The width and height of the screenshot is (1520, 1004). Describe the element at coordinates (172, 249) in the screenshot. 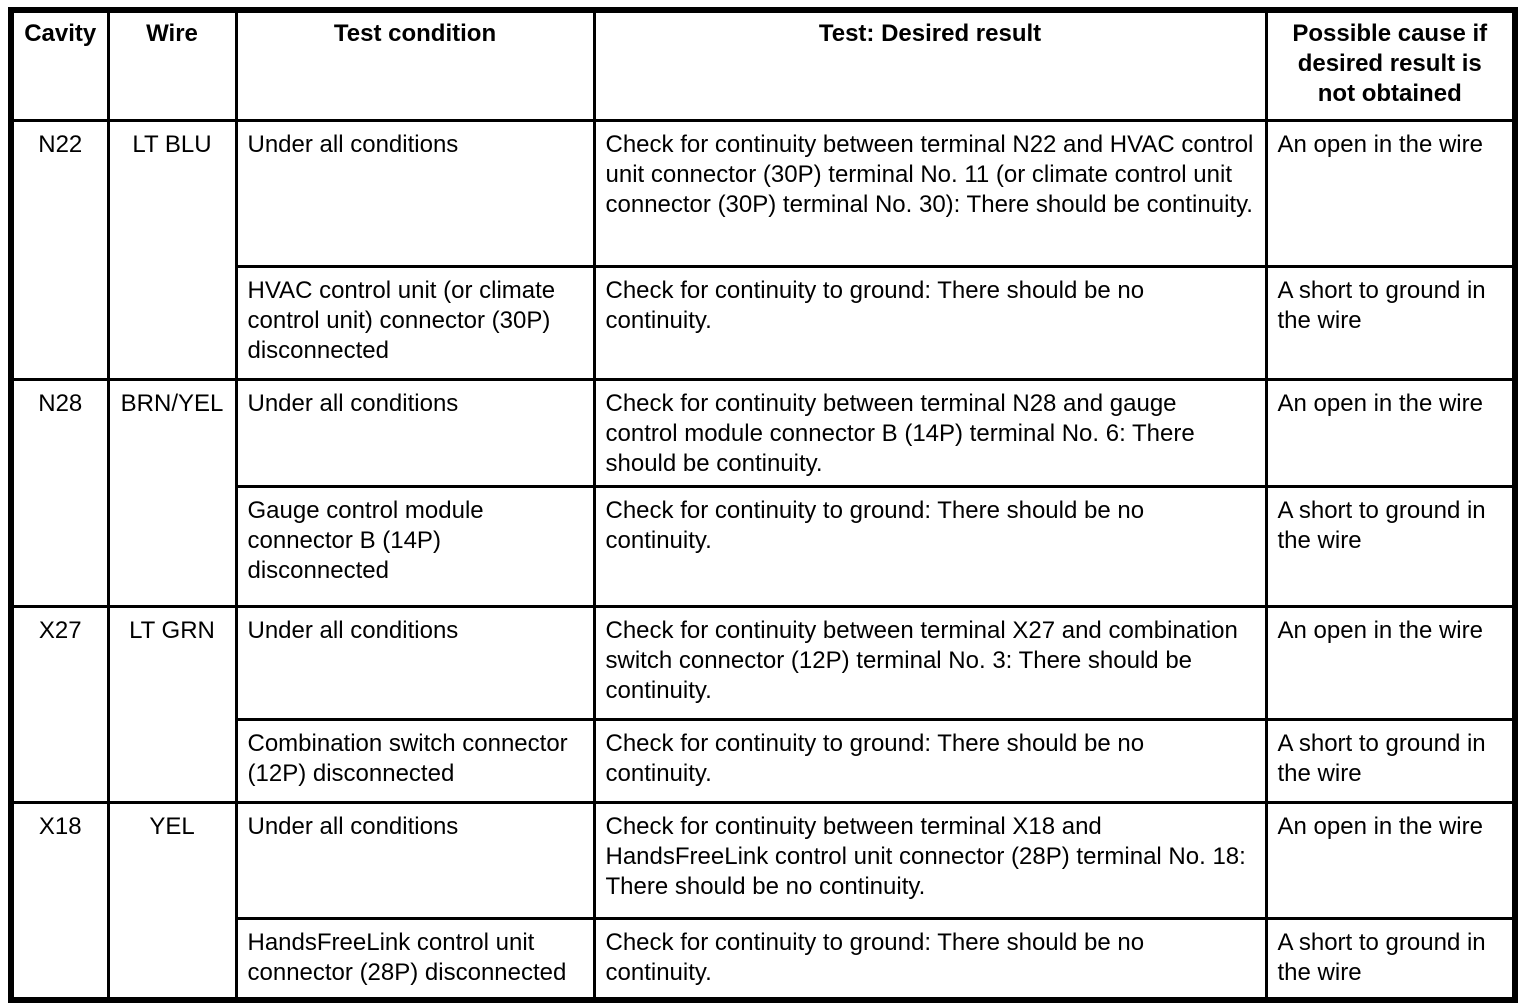

I see `wire-color-cell: LT BLU` at that location.